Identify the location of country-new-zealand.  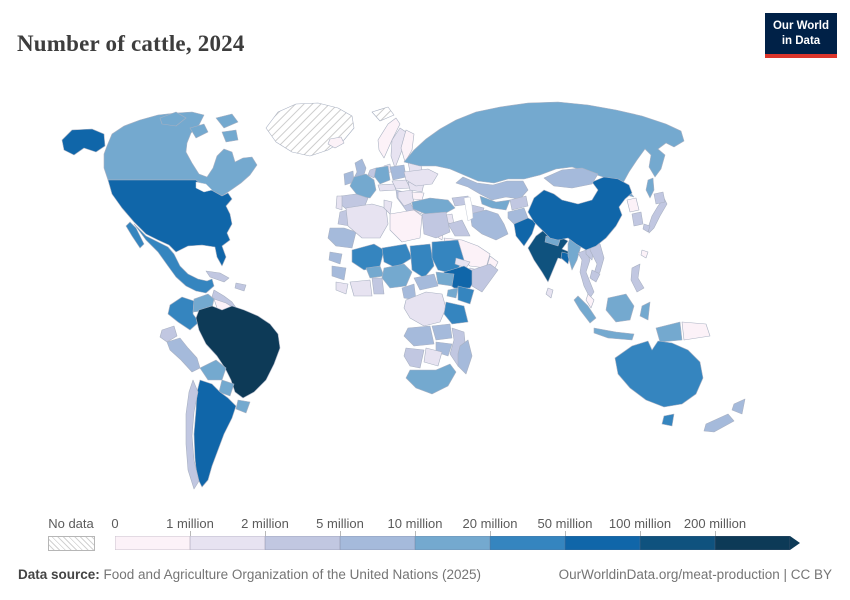
(724, 415).